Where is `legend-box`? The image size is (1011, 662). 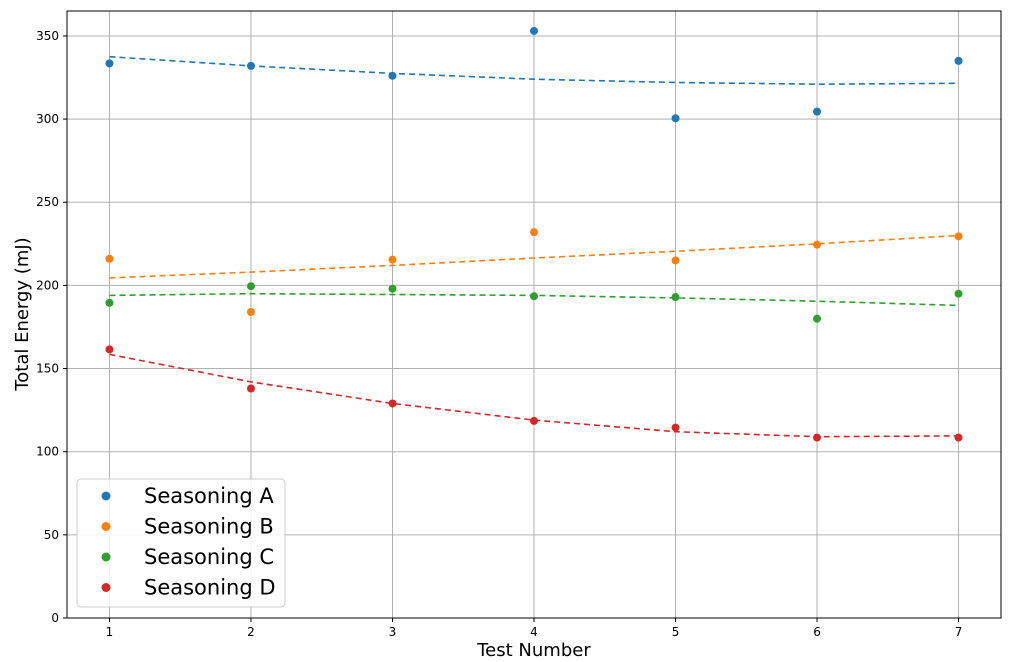
legend-box is located at coordinates (181, 543).